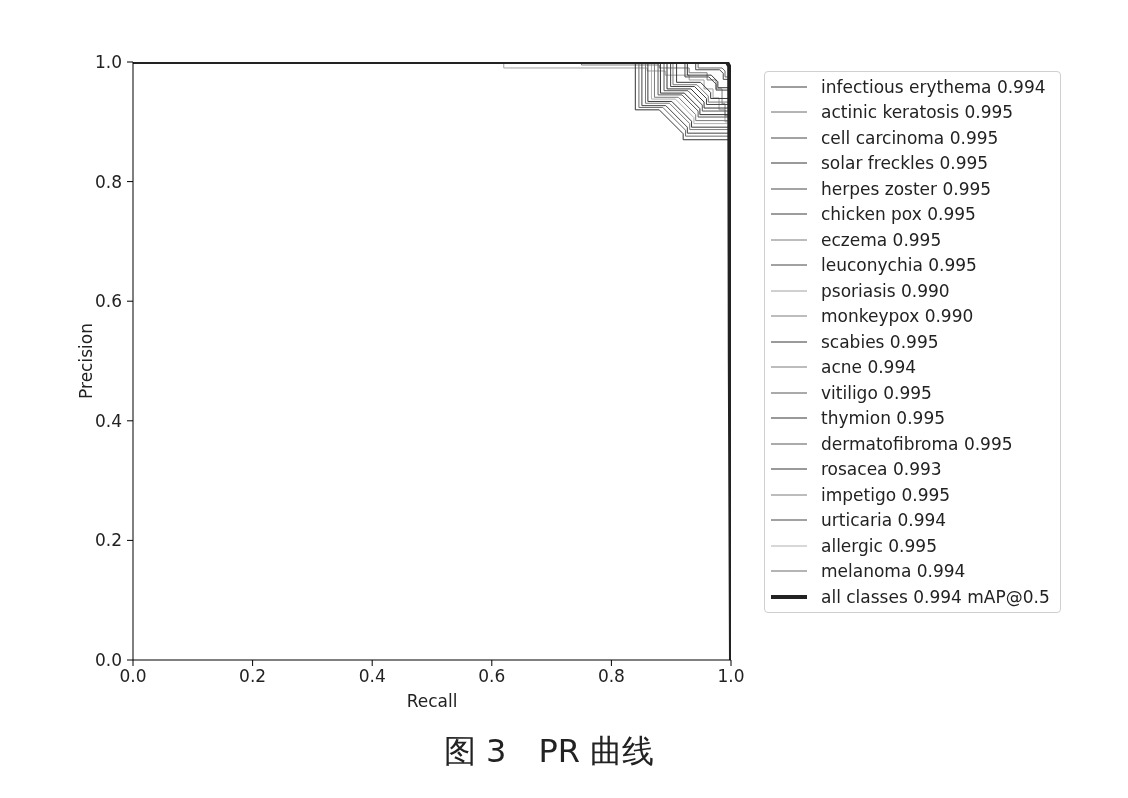  I want to click on legend-label: dermatofibroma 0.995, so click(917, 443).